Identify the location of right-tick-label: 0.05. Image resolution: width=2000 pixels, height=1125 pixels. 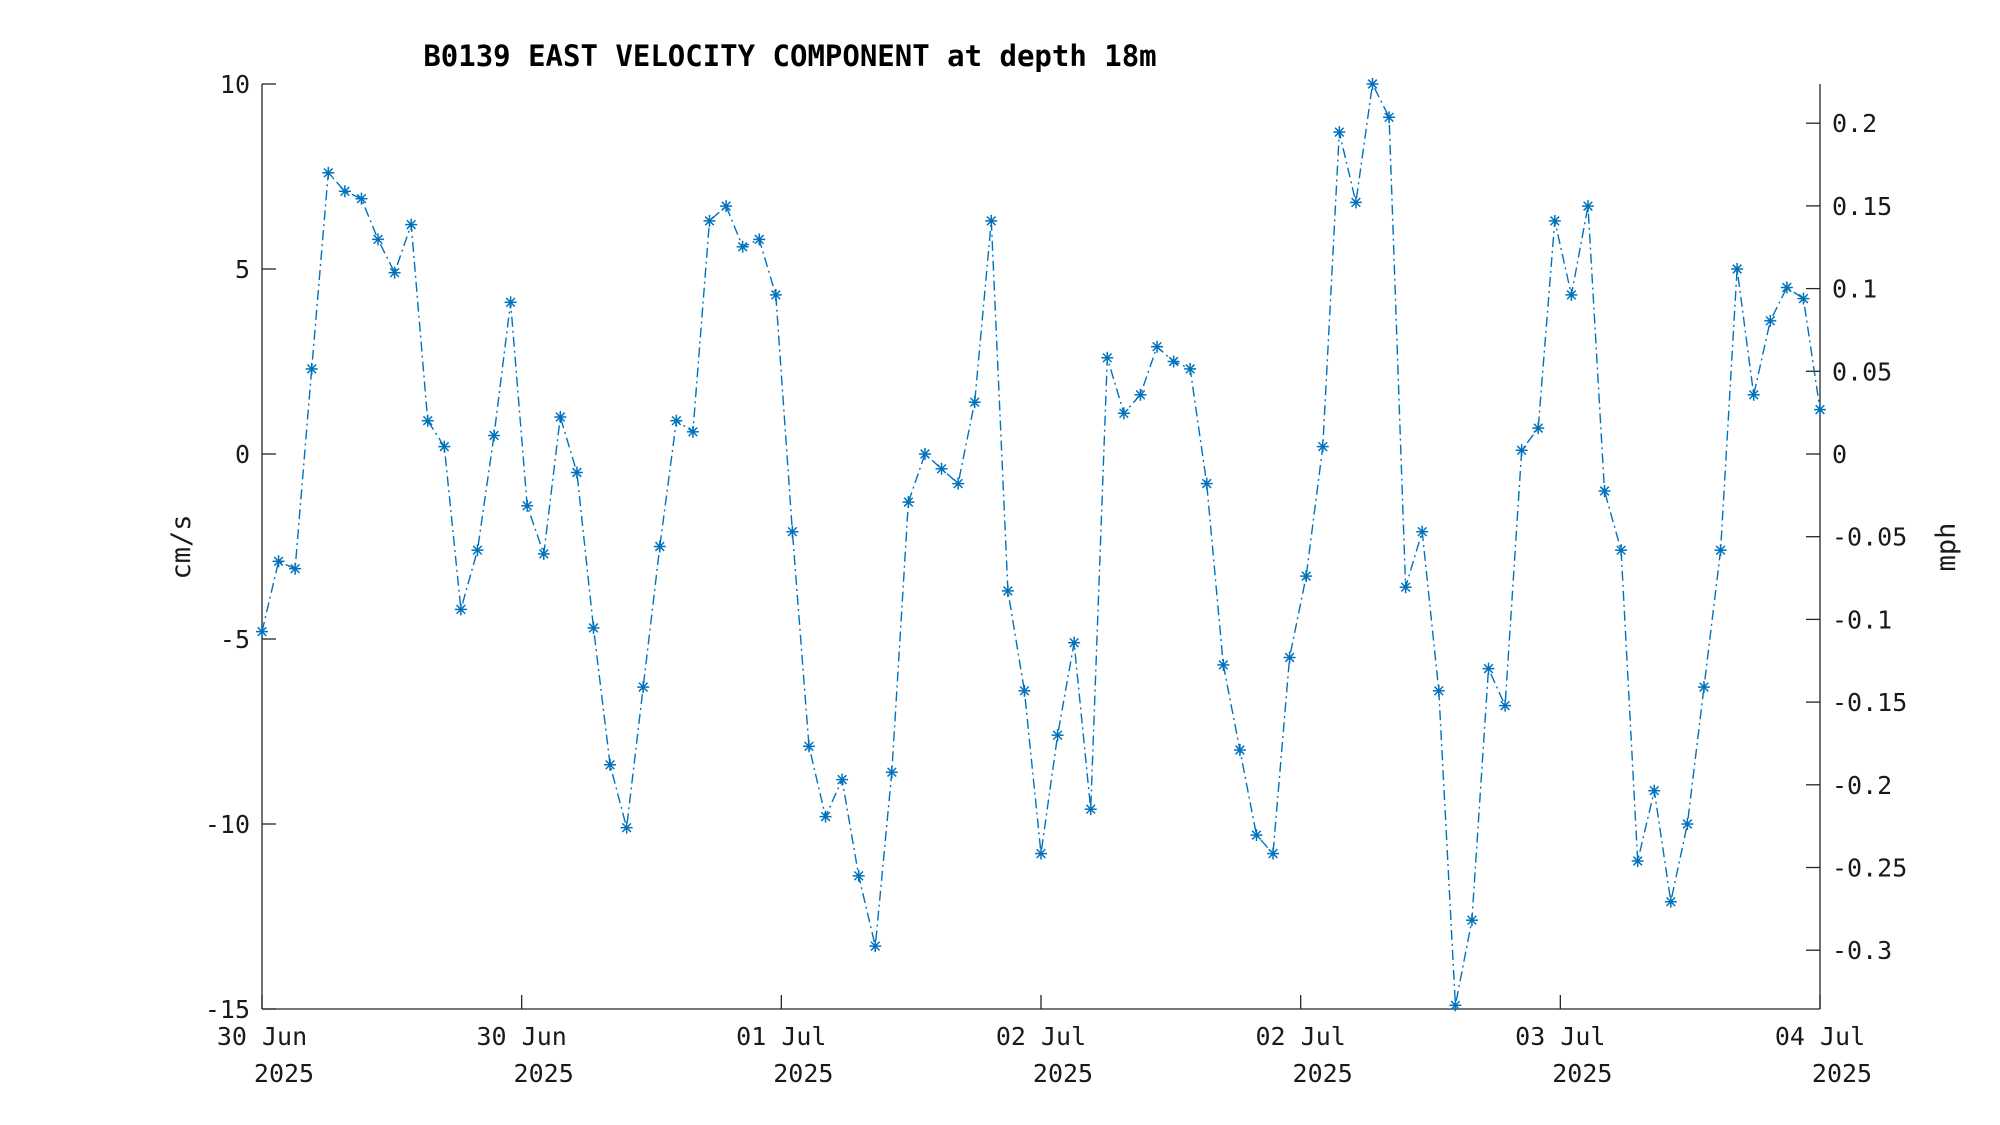
(1862, 371).